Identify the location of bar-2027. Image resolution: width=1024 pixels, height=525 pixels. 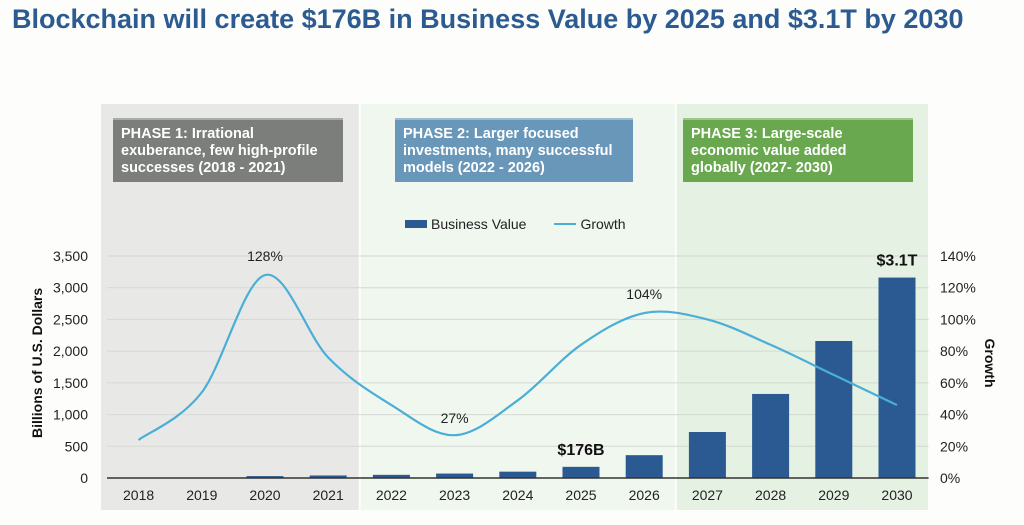
(707, 455).